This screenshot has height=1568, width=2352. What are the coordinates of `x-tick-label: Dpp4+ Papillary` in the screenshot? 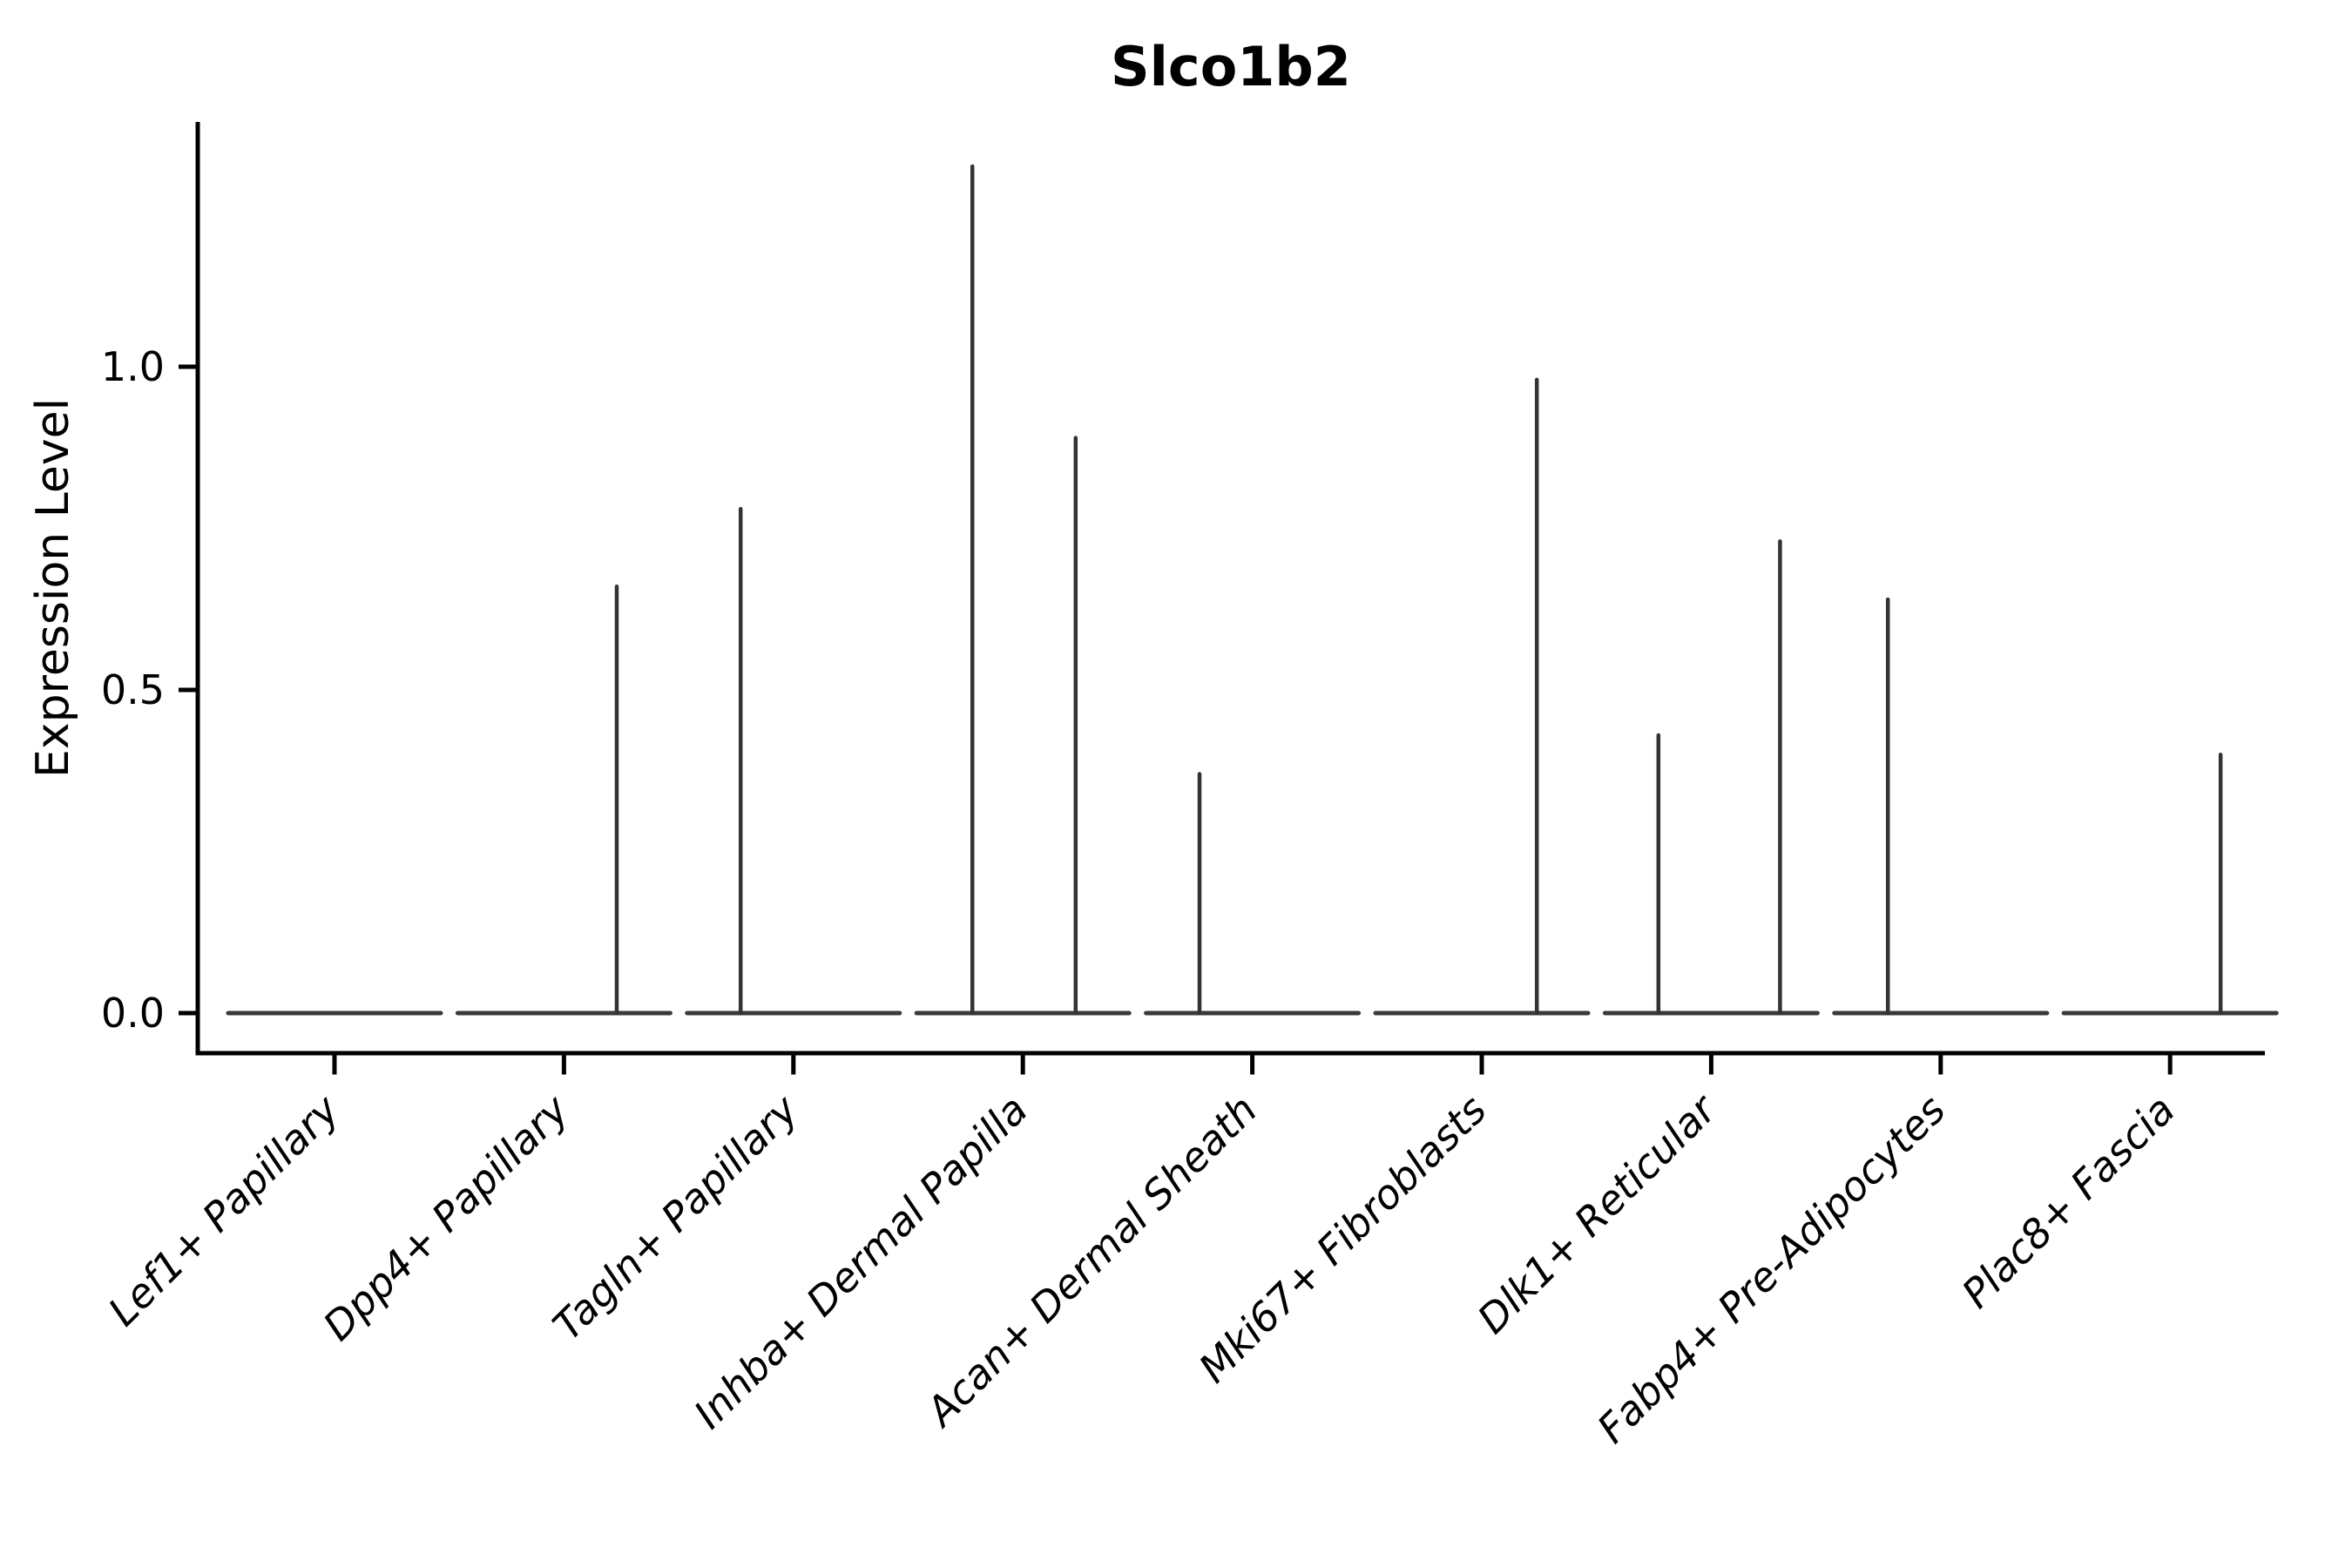 It's located at (446, 1217).